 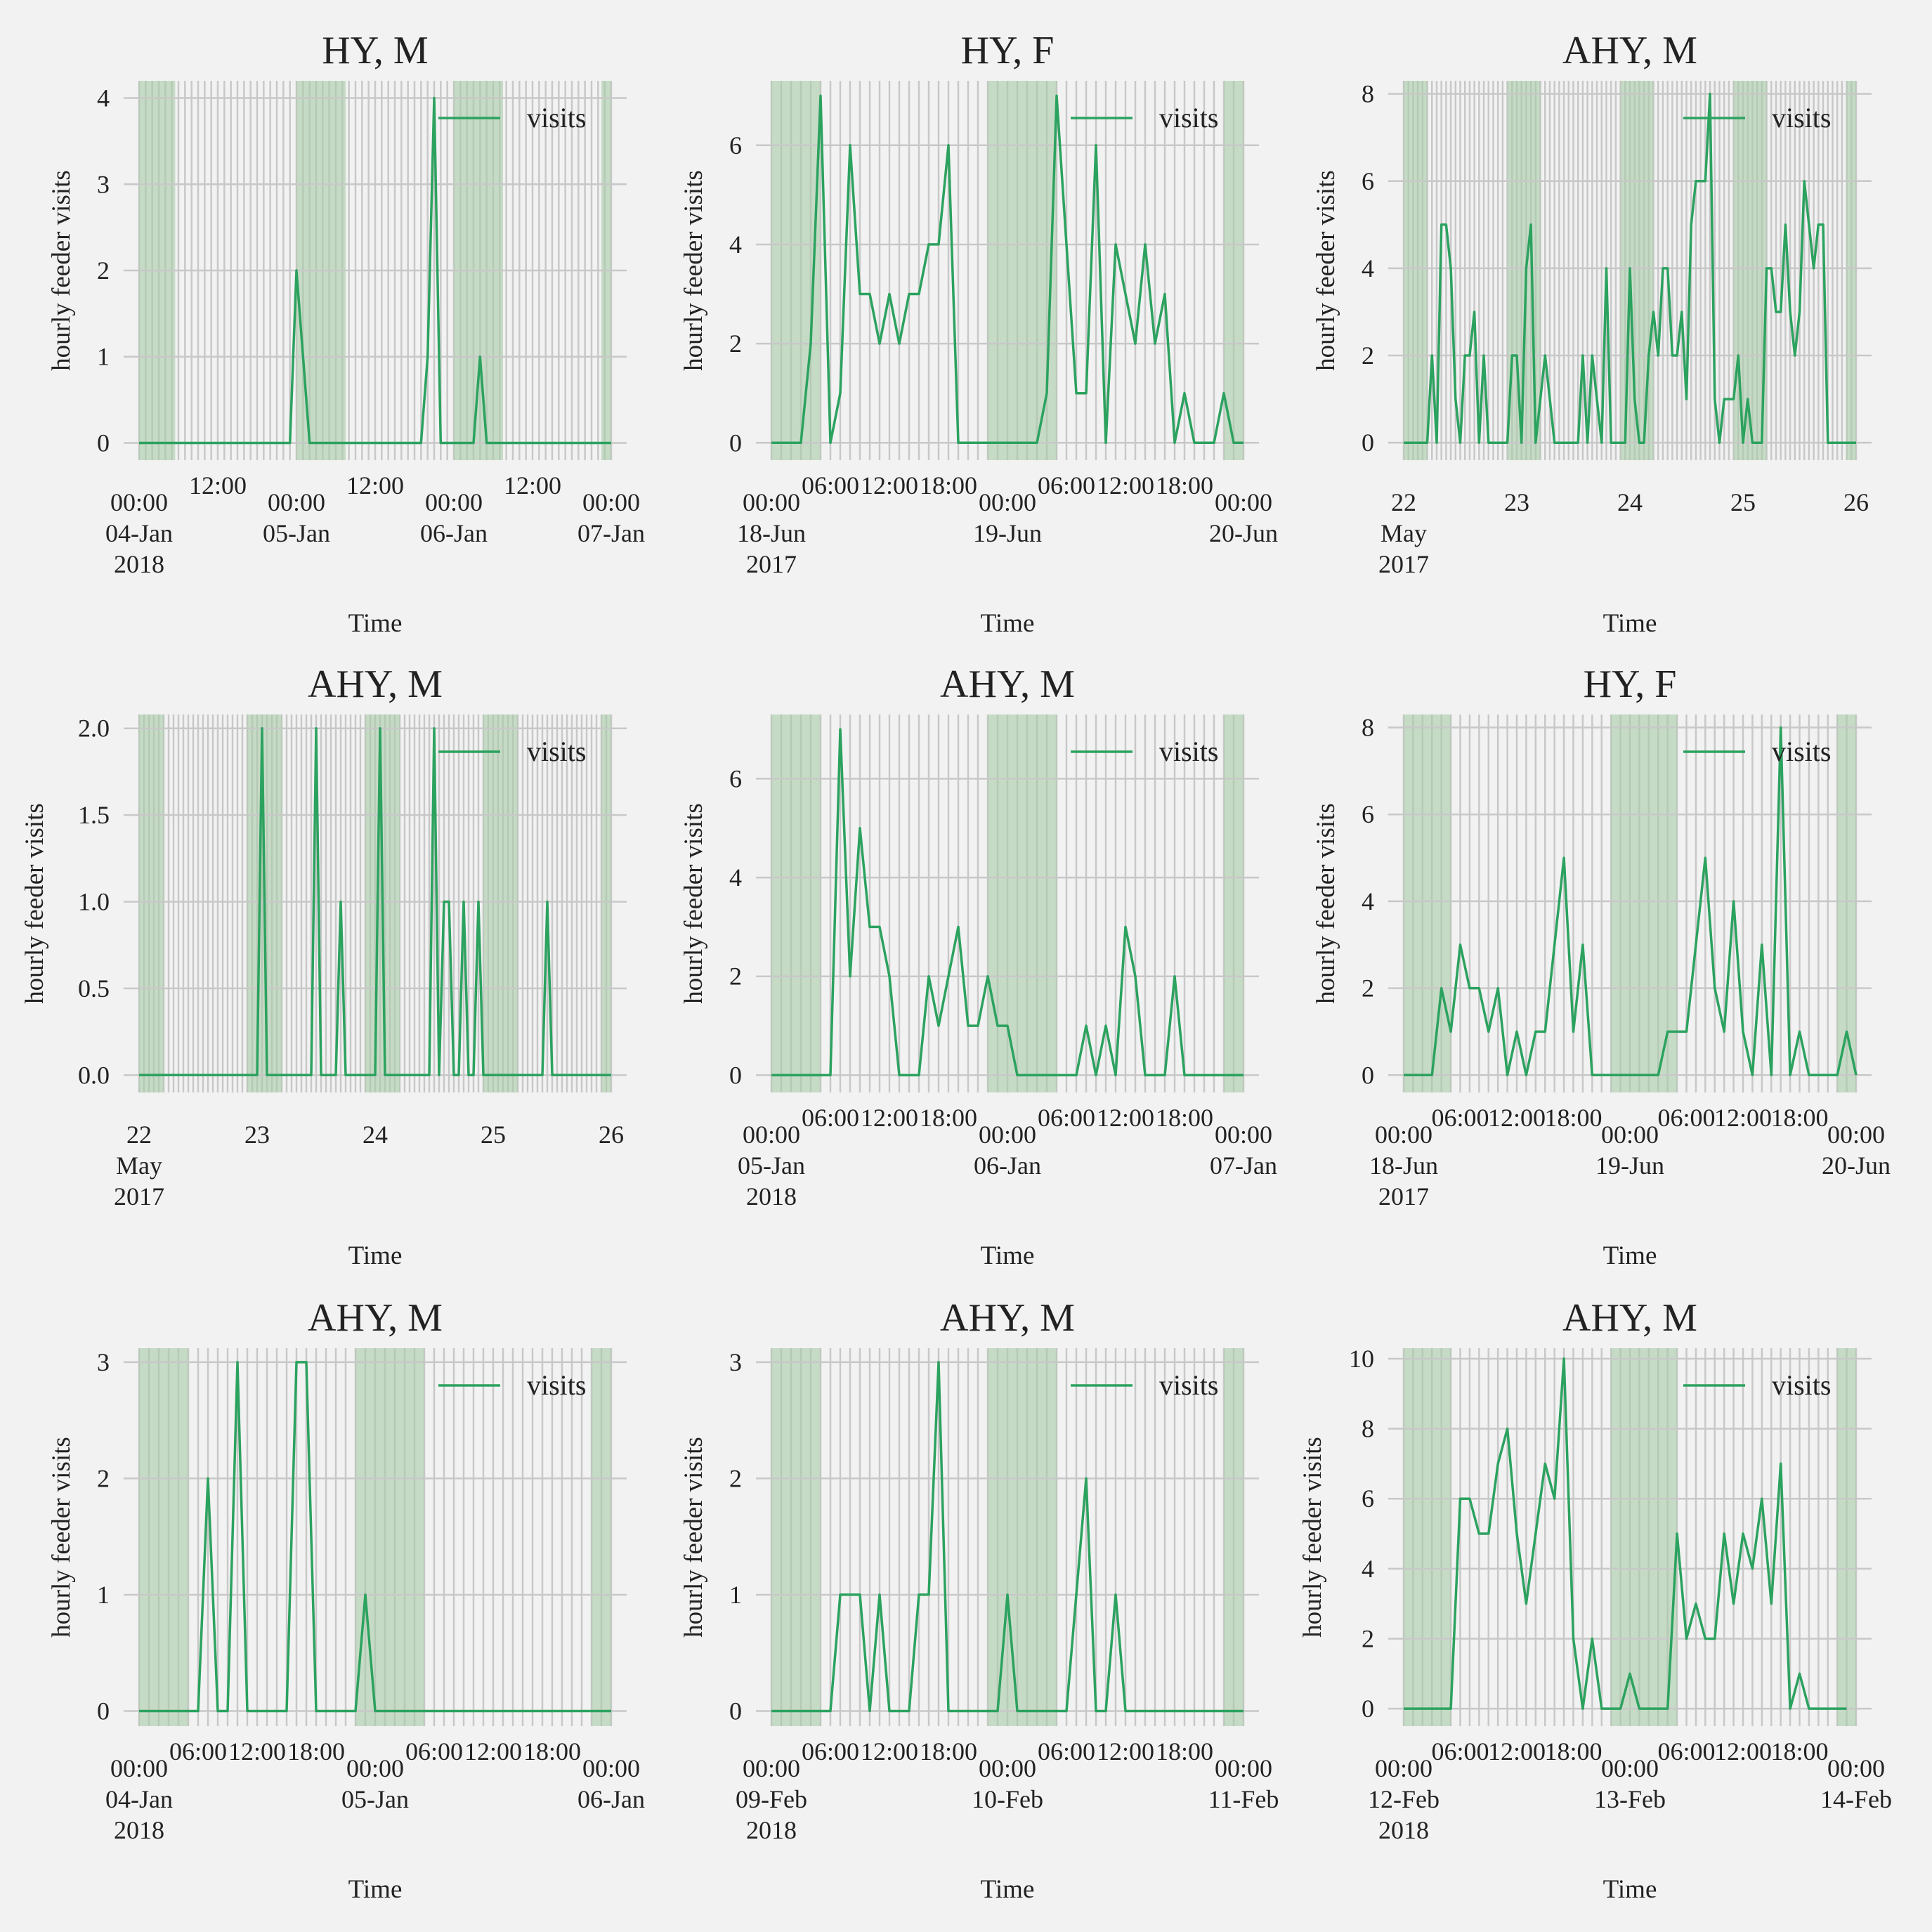 What do you see at coordinates (1243, 1799) in the screenshot?
I see `x-tick-label: 11-Feb` at bounding box center [1243, 1799].